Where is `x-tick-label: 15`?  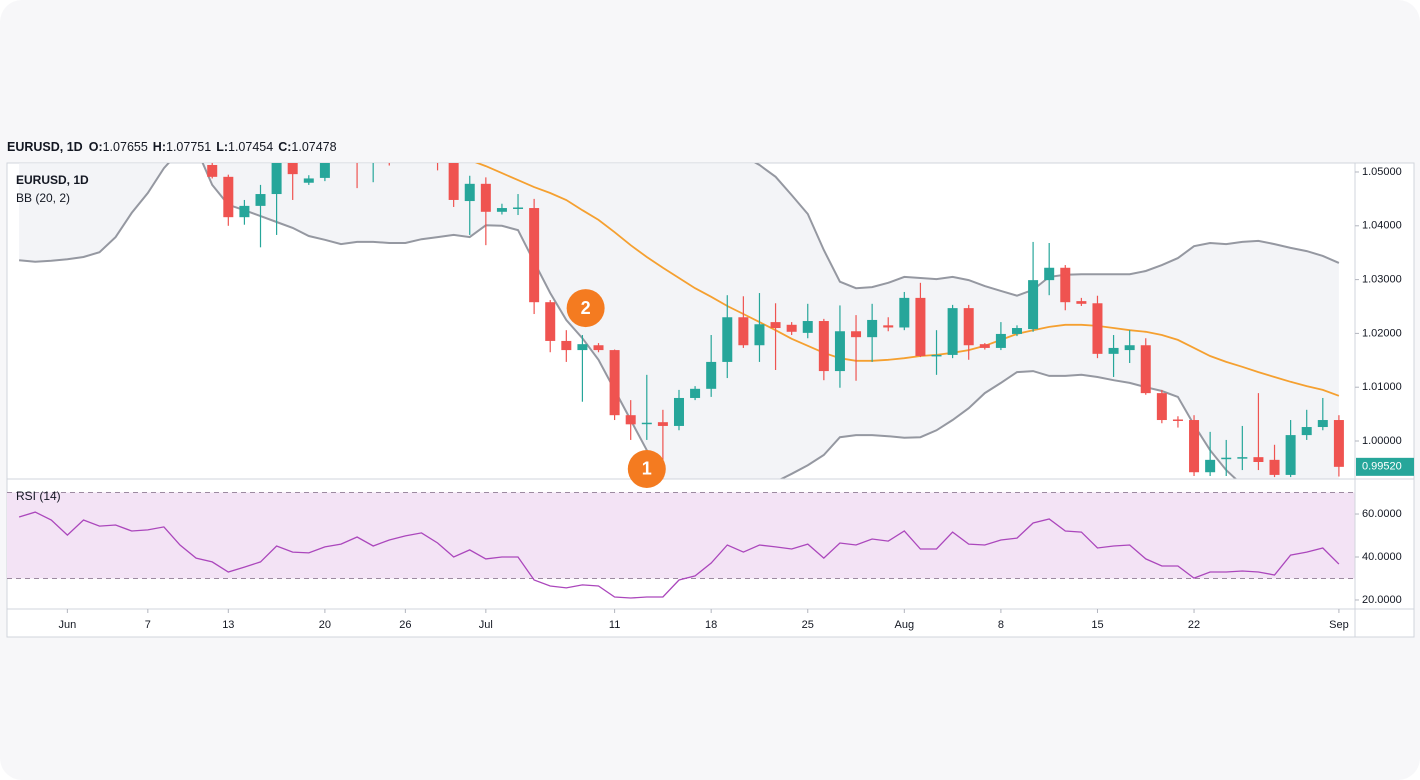
x-tick-label: 15 is located at coordinates (1097, 625).